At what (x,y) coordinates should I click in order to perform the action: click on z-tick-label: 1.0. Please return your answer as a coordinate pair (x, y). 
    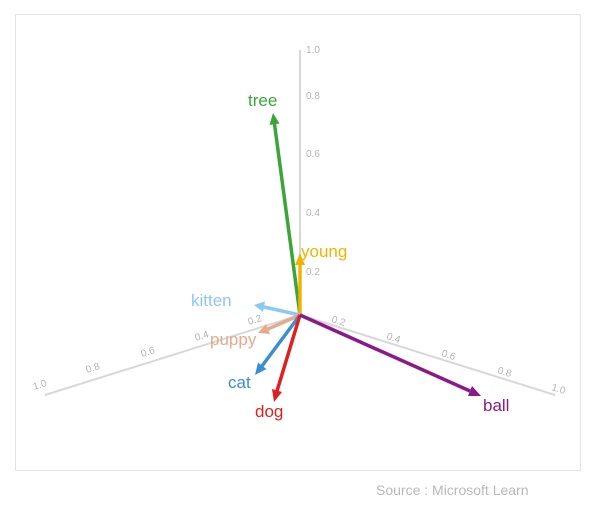
    Looking at the image, I should click on (313, 50).